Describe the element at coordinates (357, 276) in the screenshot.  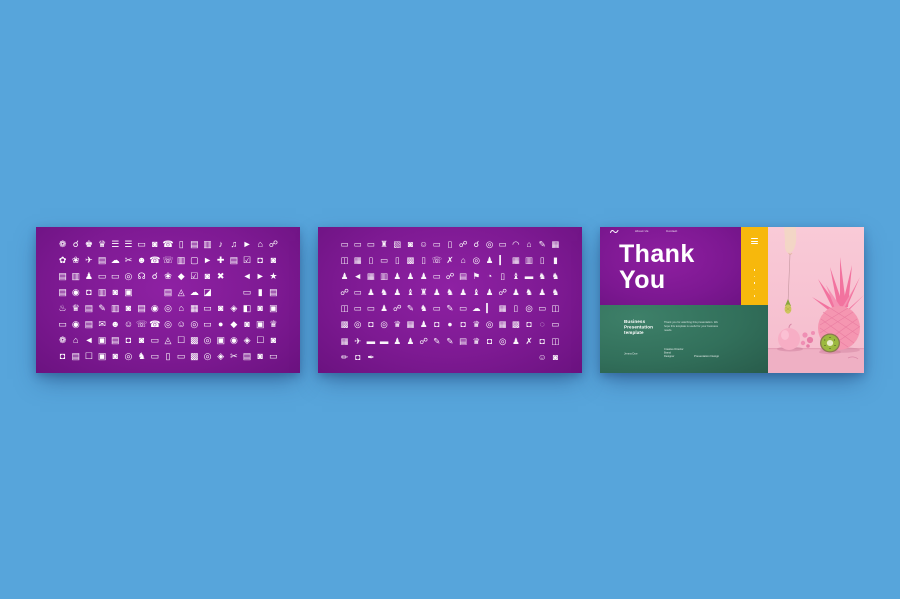
I see `grid-icon: ◄` at that location.